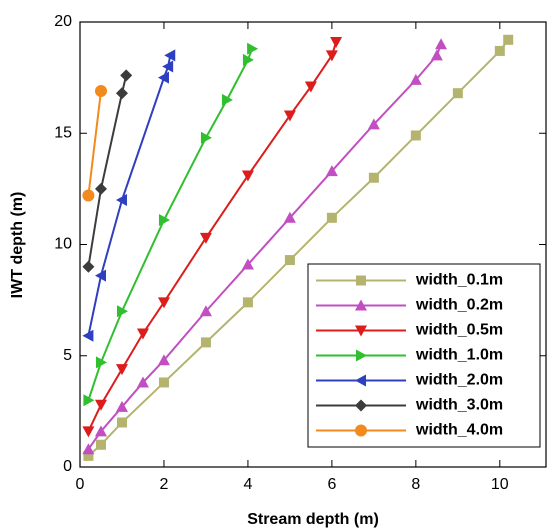 This screenshot has width=548, height=531. I want to click on legend-label: width_1.0m, so click(459, 355).